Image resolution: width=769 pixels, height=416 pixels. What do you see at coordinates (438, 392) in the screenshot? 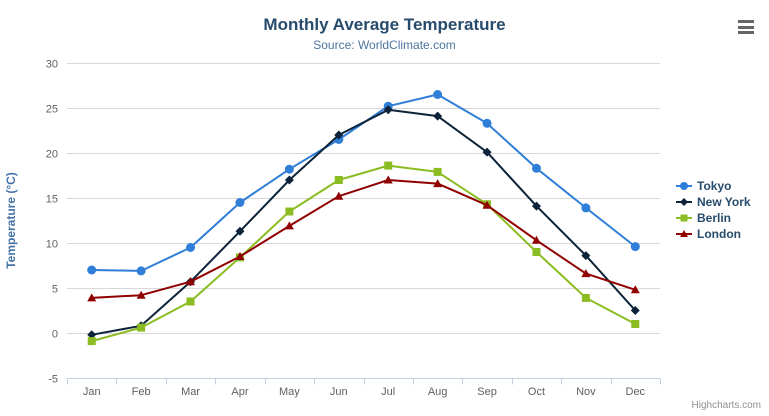
I see `x-axis-tick-label: Aug` at bounding box center [438, 392].